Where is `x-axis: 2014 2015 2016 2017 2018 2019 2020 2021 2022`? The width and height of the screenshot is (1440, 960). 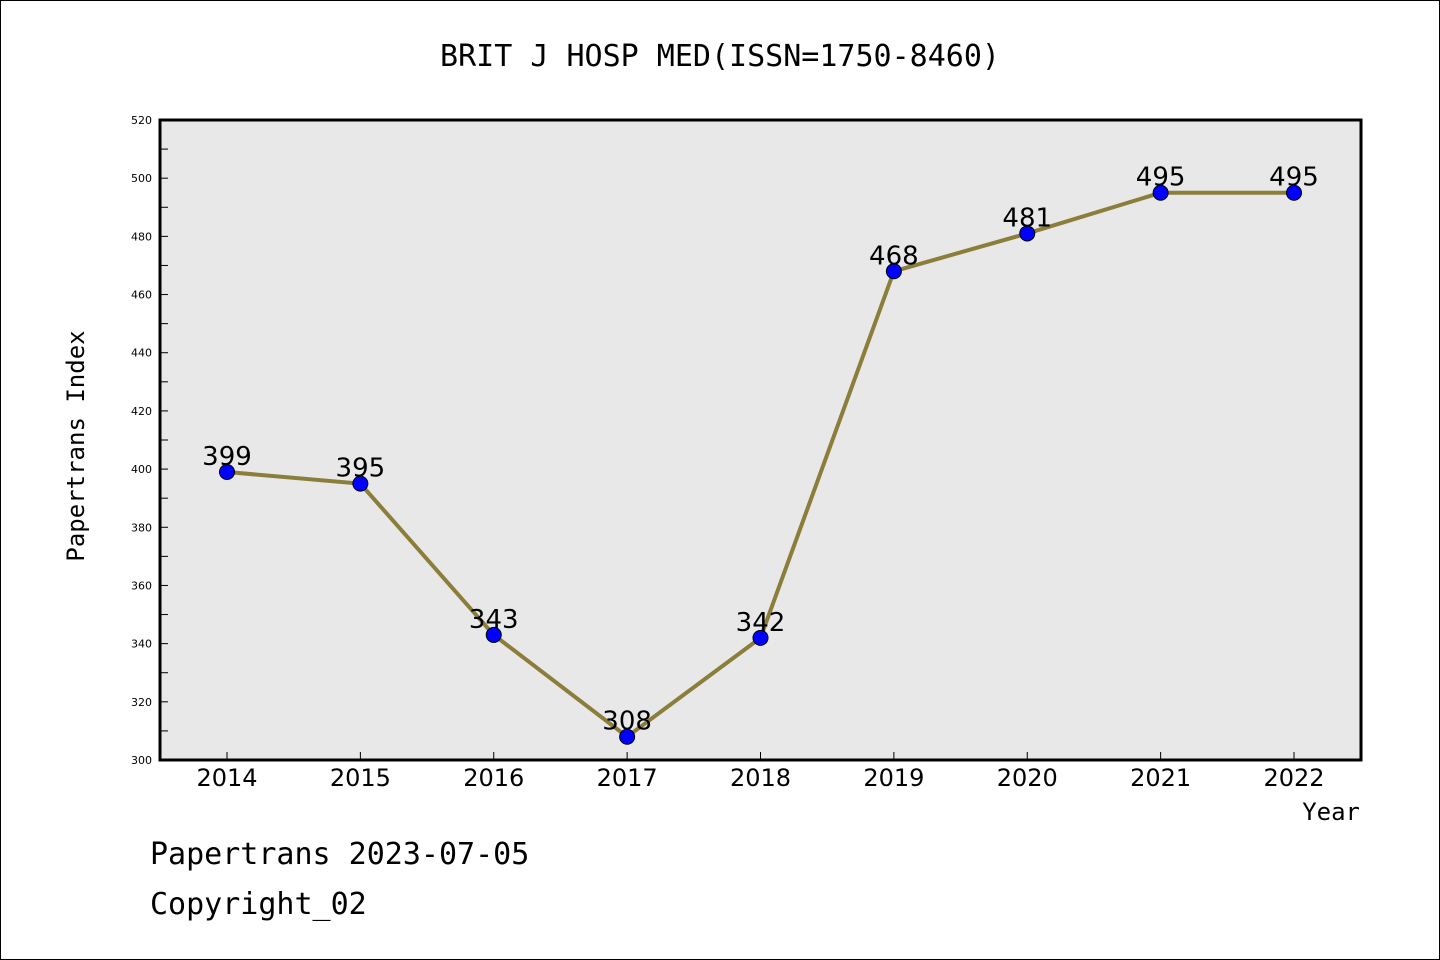
x-axis: 2014 2015 2016 2017 2018 2019 2020 2021 2022 is located at coordinates (760, 772).